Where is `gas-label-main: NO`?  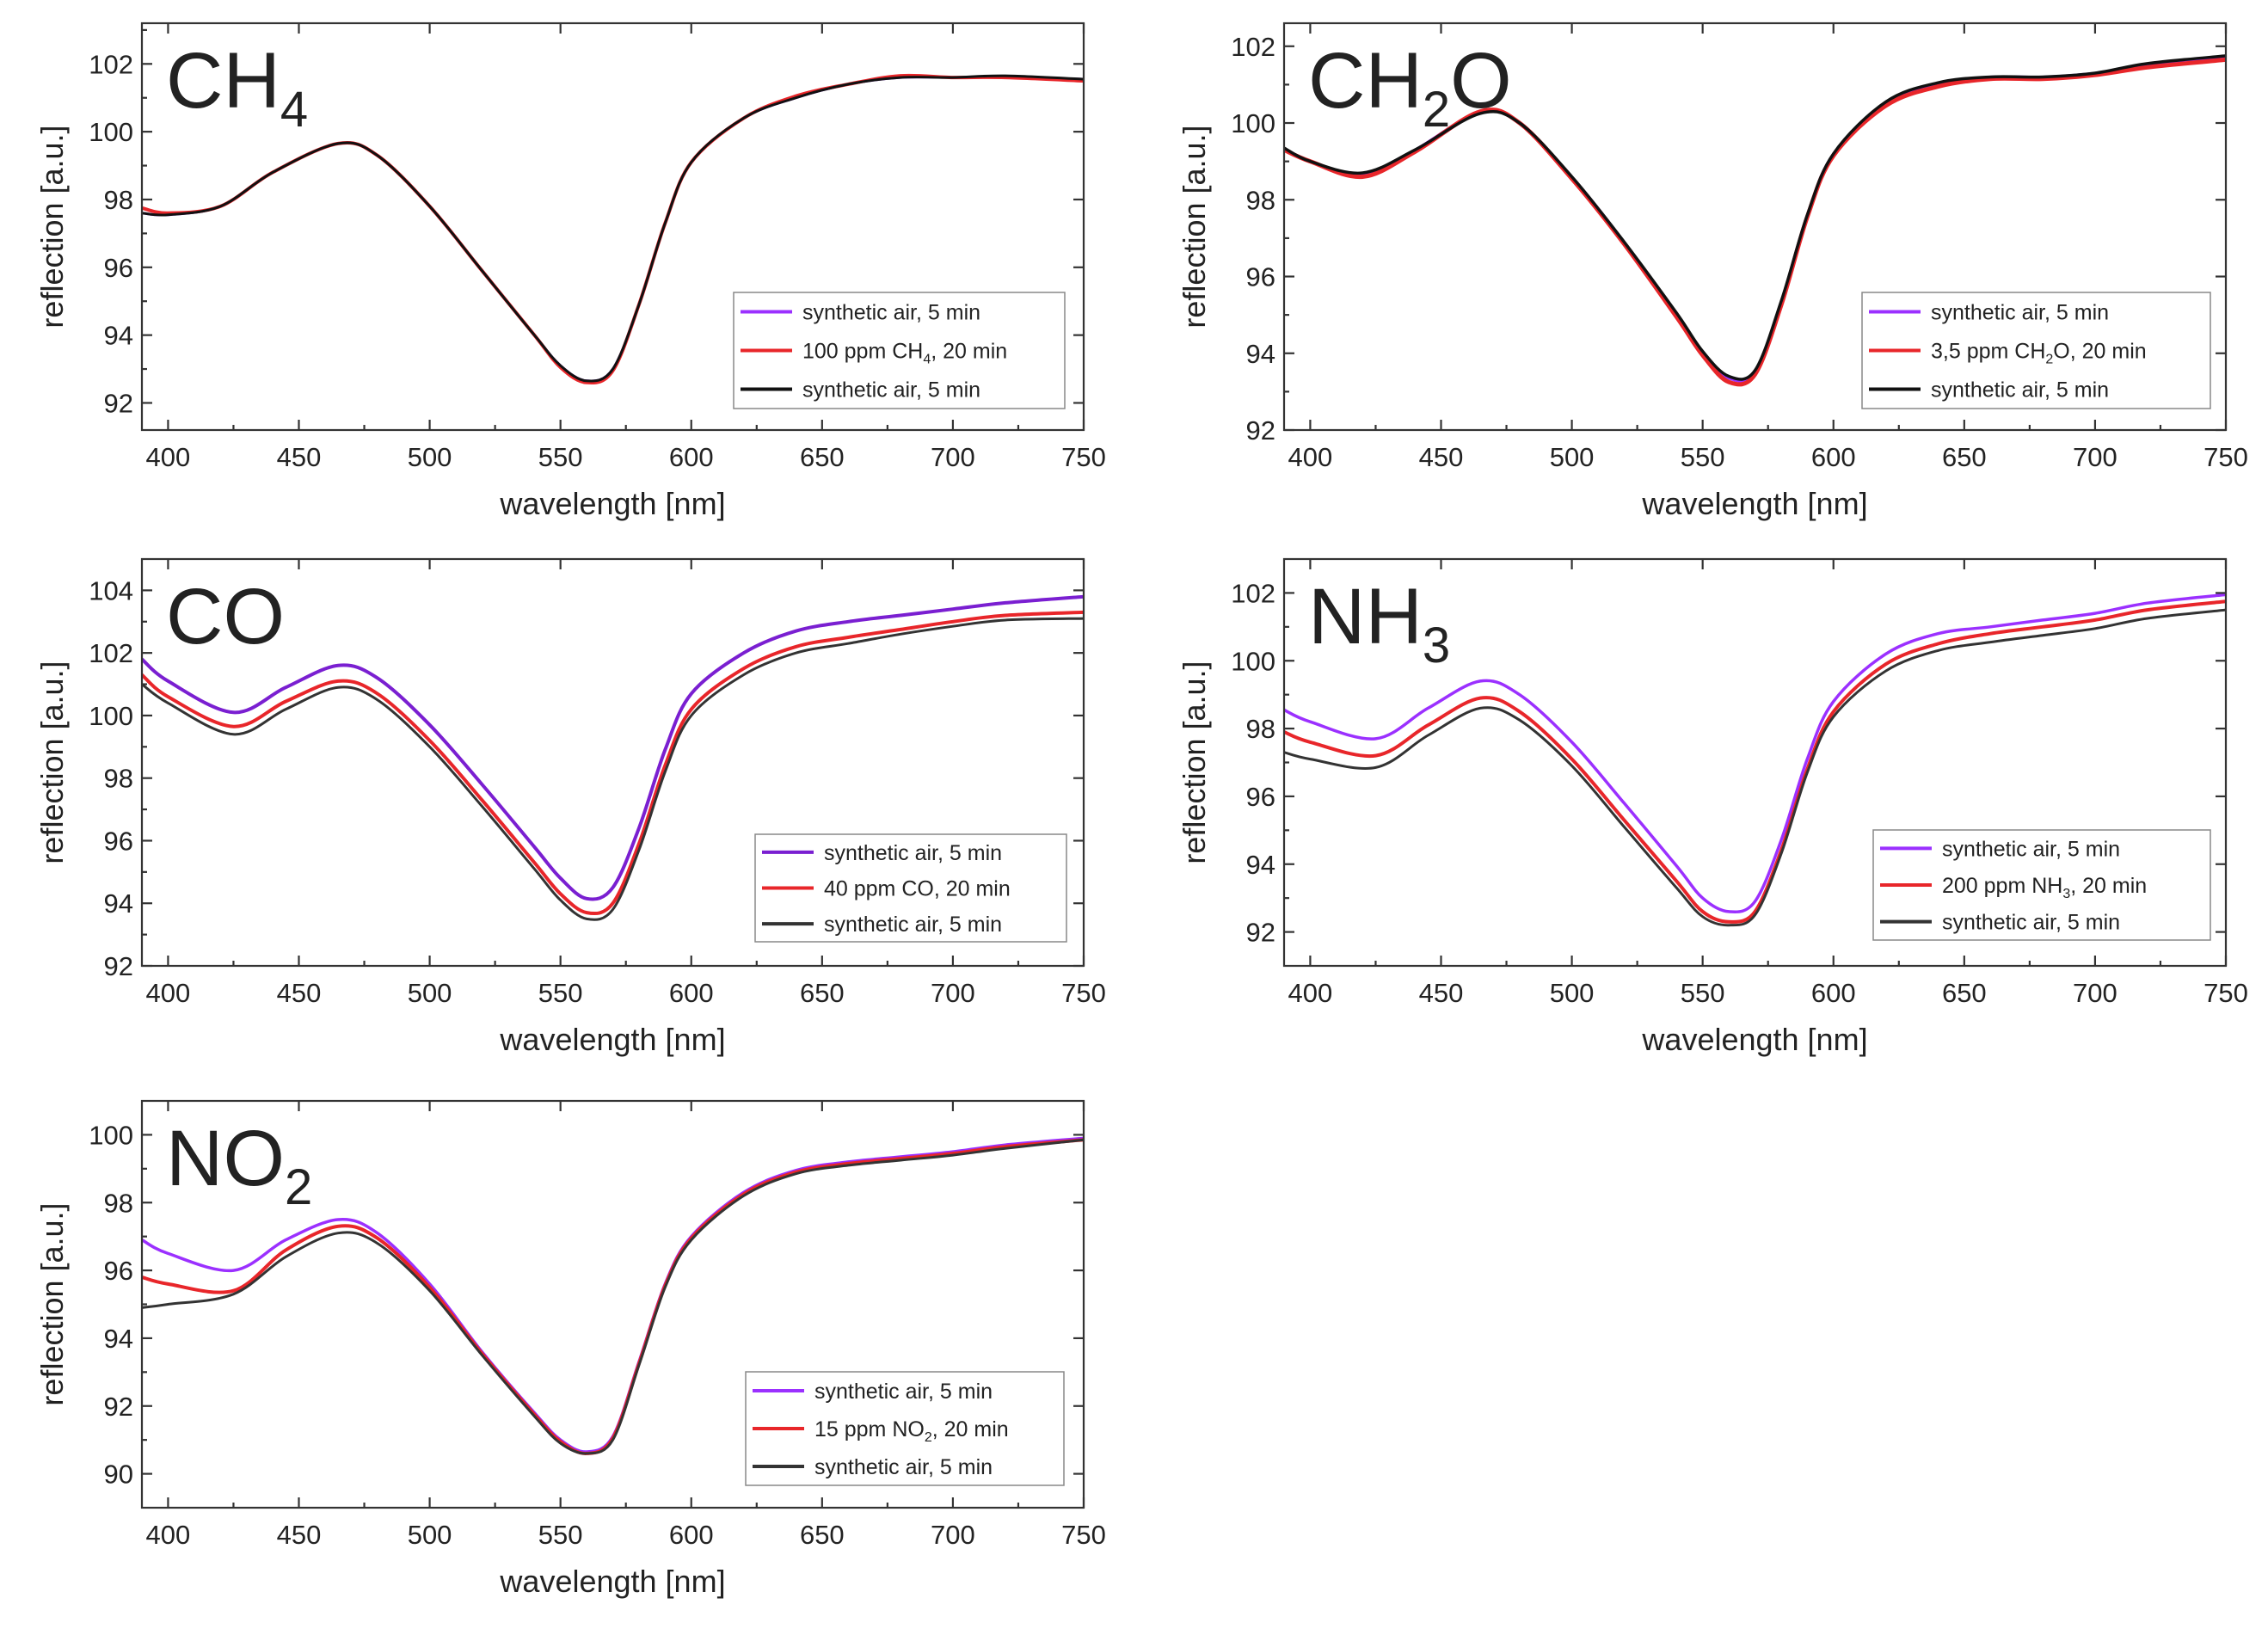
gas-label-main: NO is located at coordinates (226, 1158).